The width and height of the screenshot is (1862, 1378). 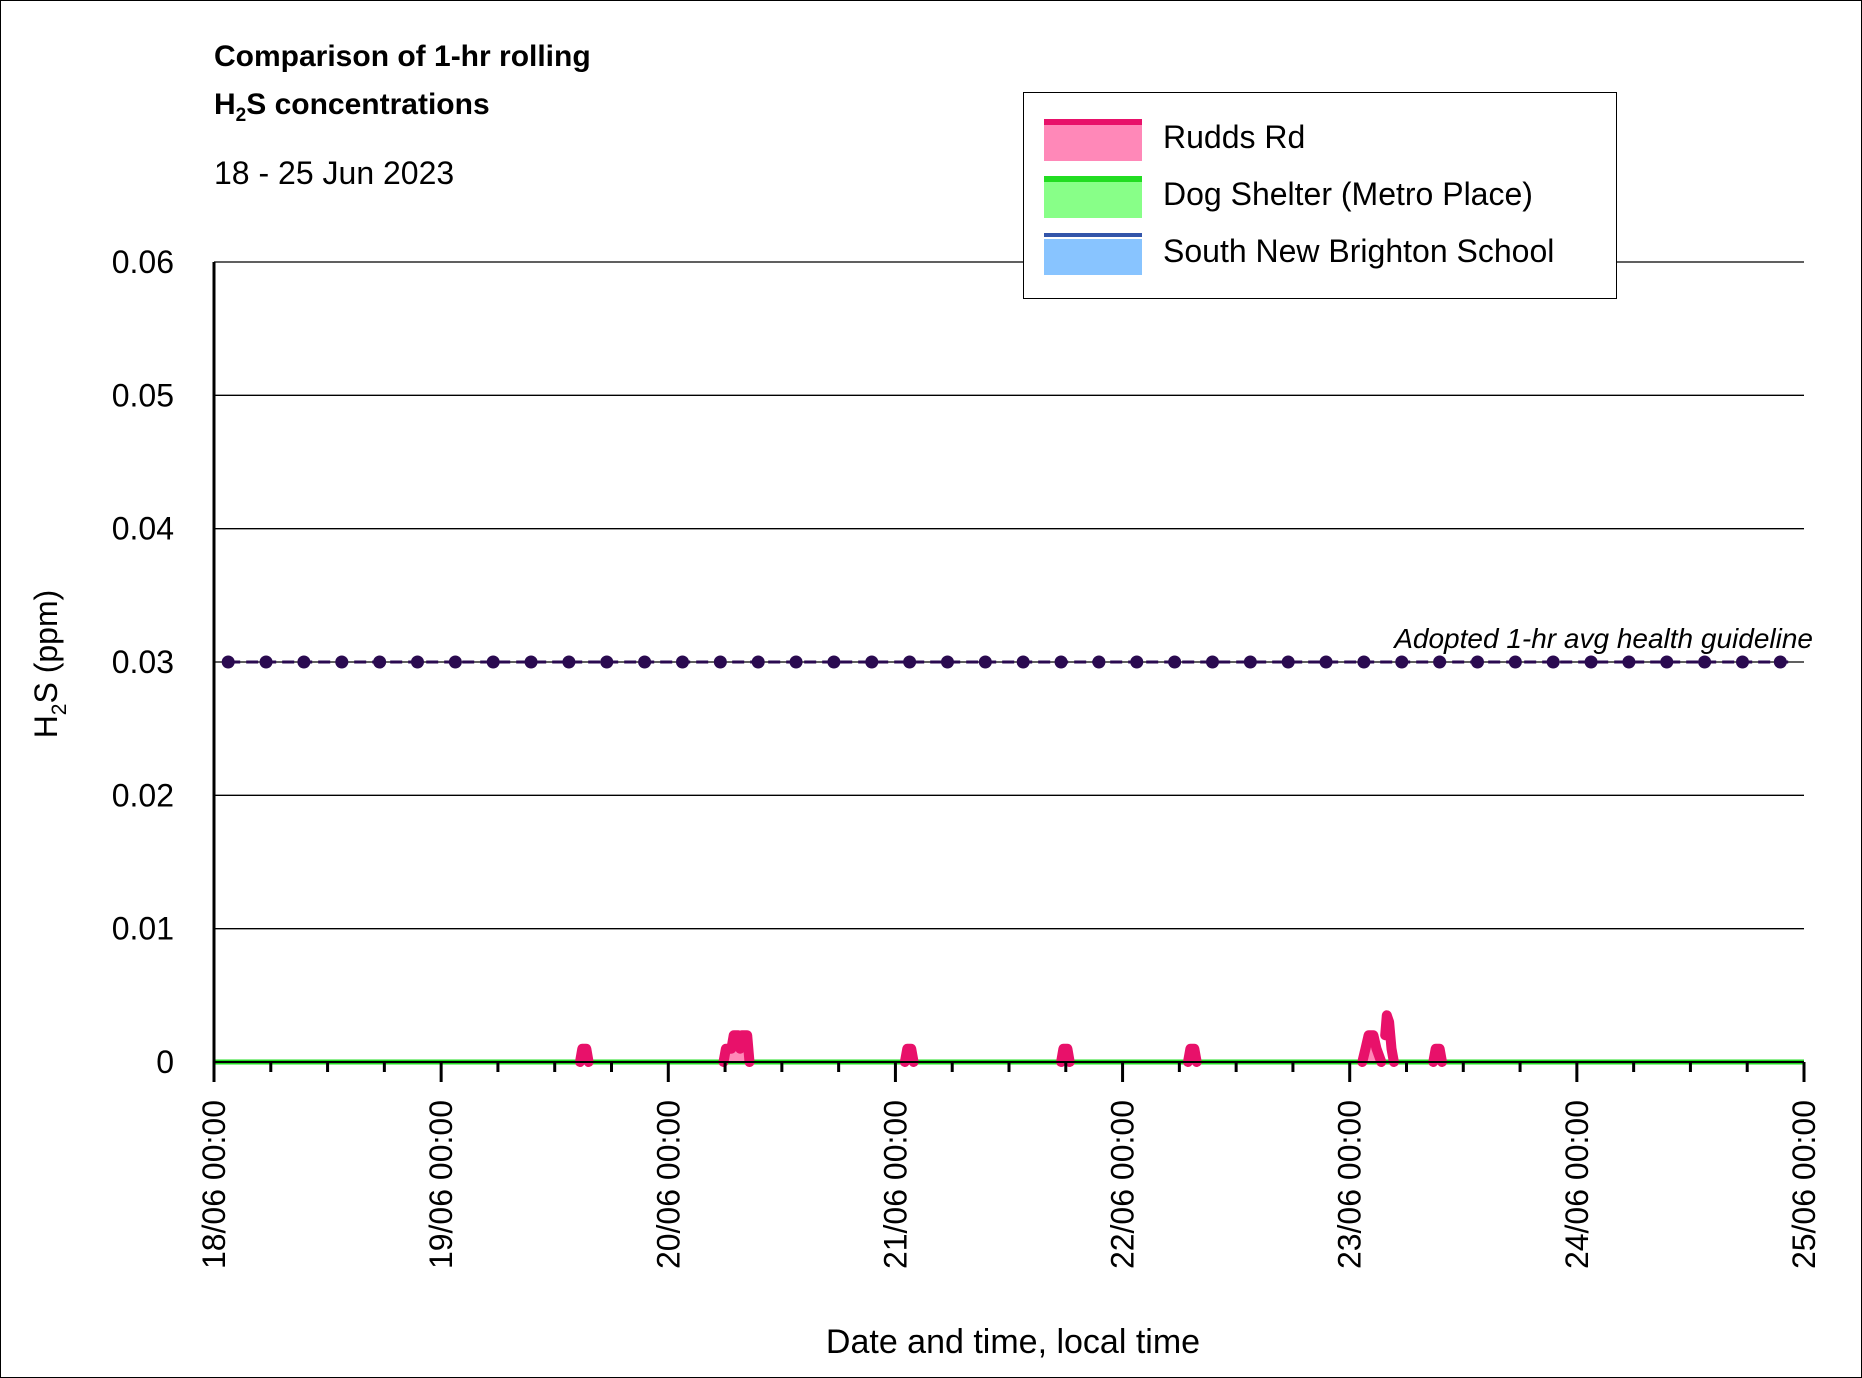 What do you see at coordinates (1005, 662) in the screenshot?
I see `guideline-series` at bounding box center [1005, 662].